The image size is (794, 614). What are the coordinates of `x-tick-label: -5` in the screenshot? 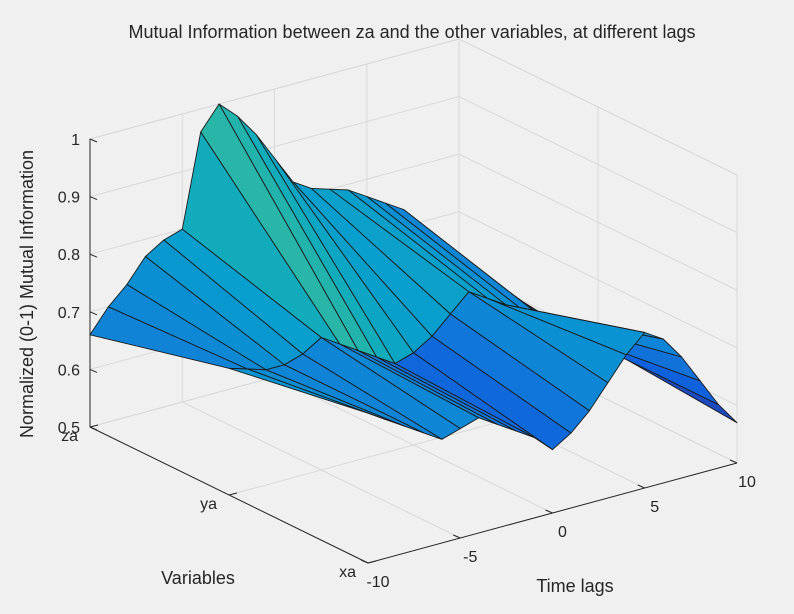 It's located at (470, 557).